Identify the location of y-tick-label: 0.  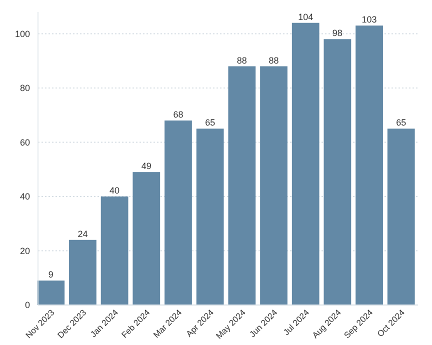
(27, 305).